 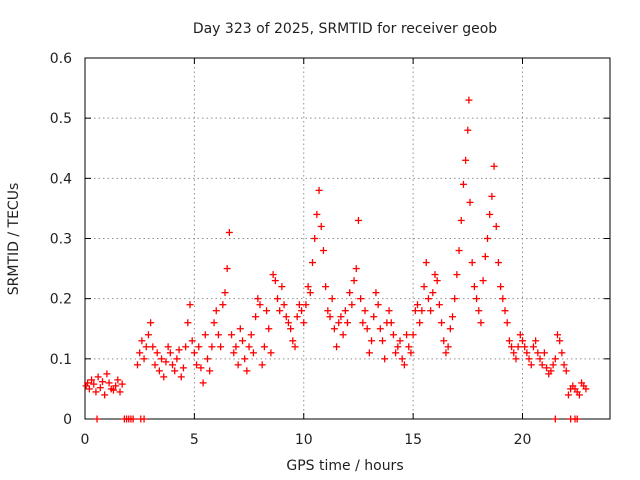 What do you see at coordinates (61, 119) in the screenshot?
I see `y-axis-tick-label: 0.5` at bounding box center [61, 119].